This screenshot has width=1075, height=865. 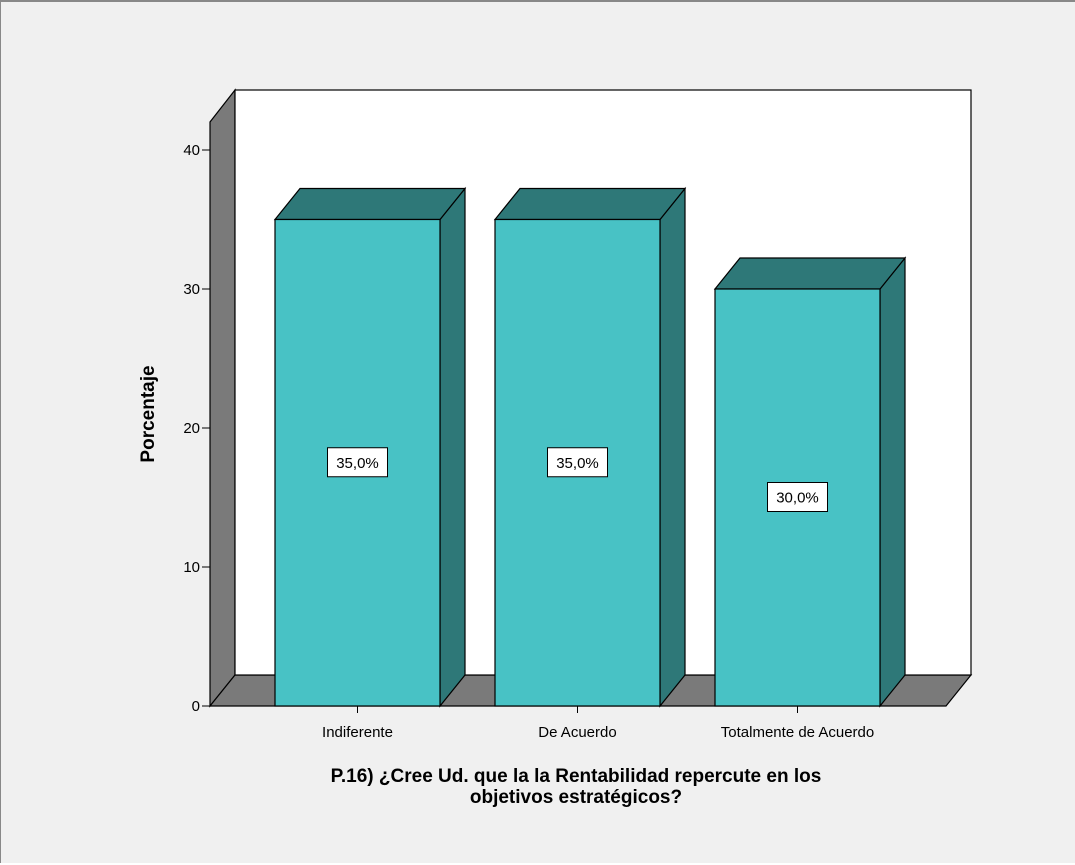 I want to click on left-wall, so click(x=222, y=398).